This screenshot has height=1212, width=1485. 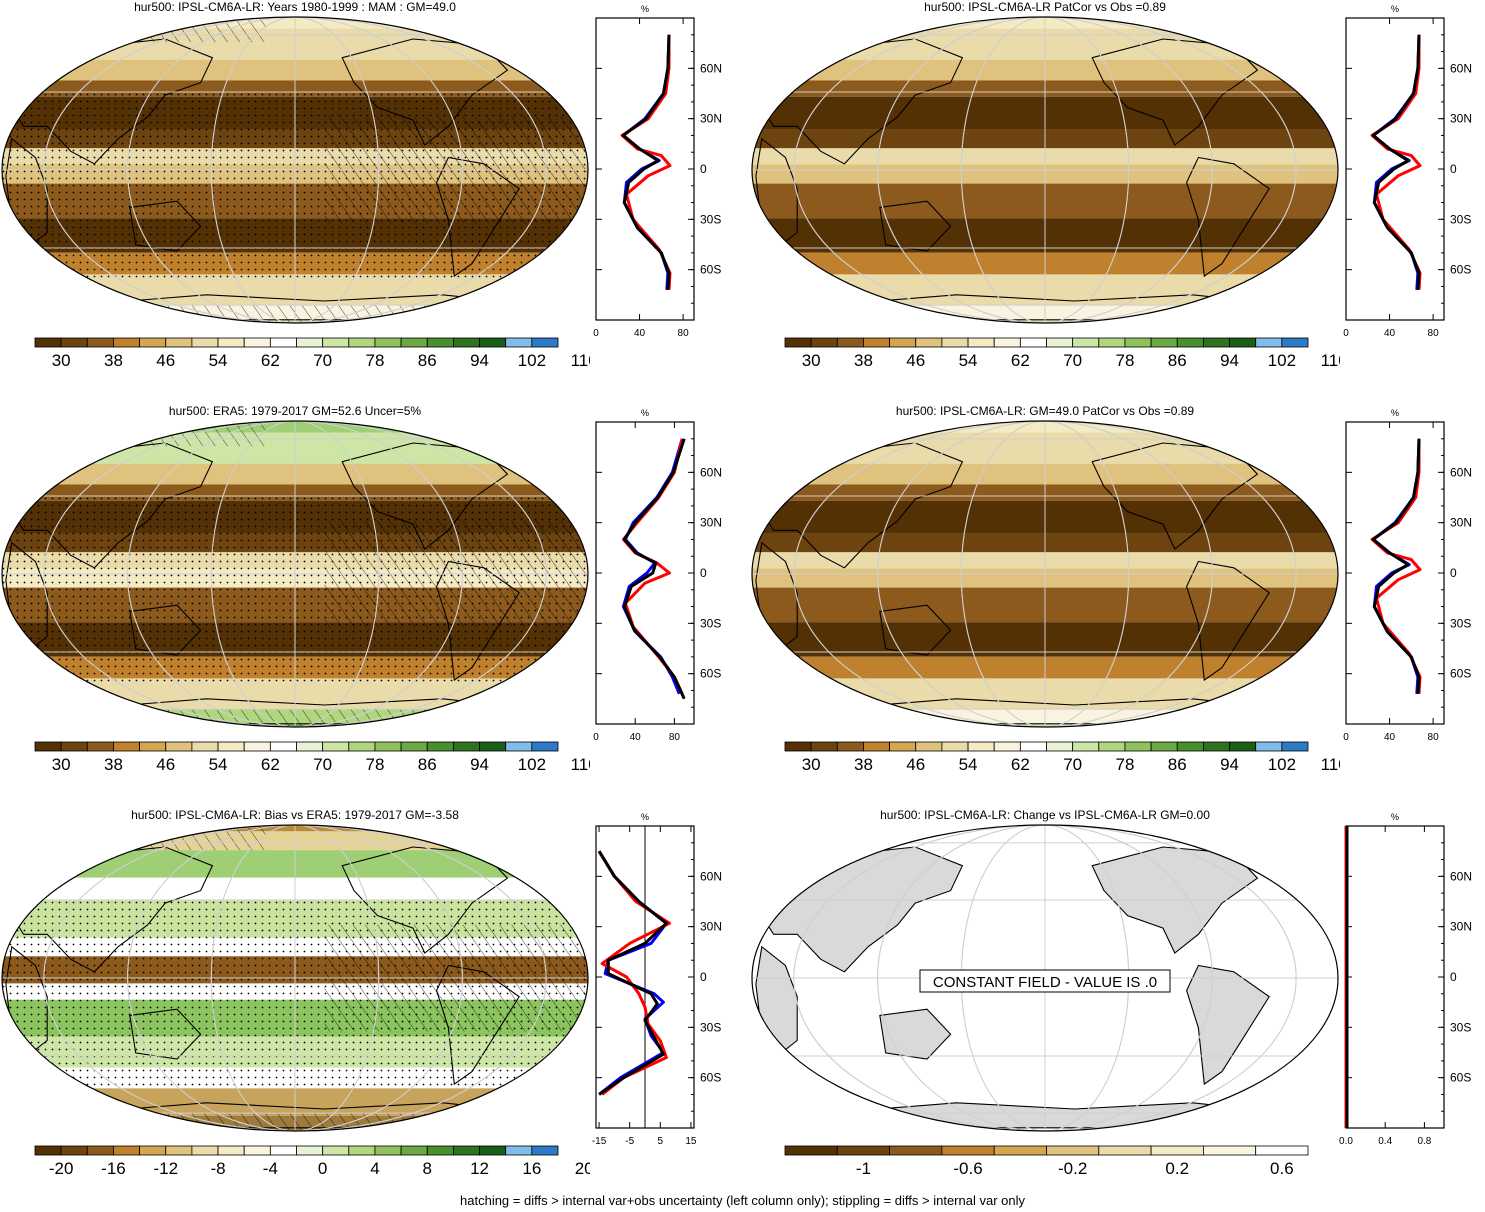 I want to click on x-tick-label: 5, so click(x=661, y=1141).